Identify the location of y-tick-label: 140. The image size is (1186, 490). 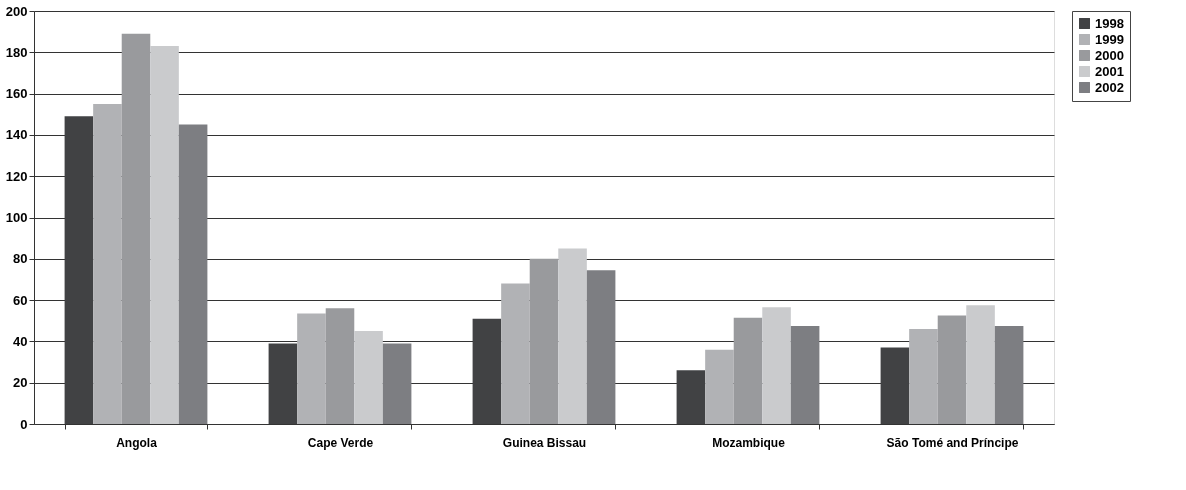
(16, 135).